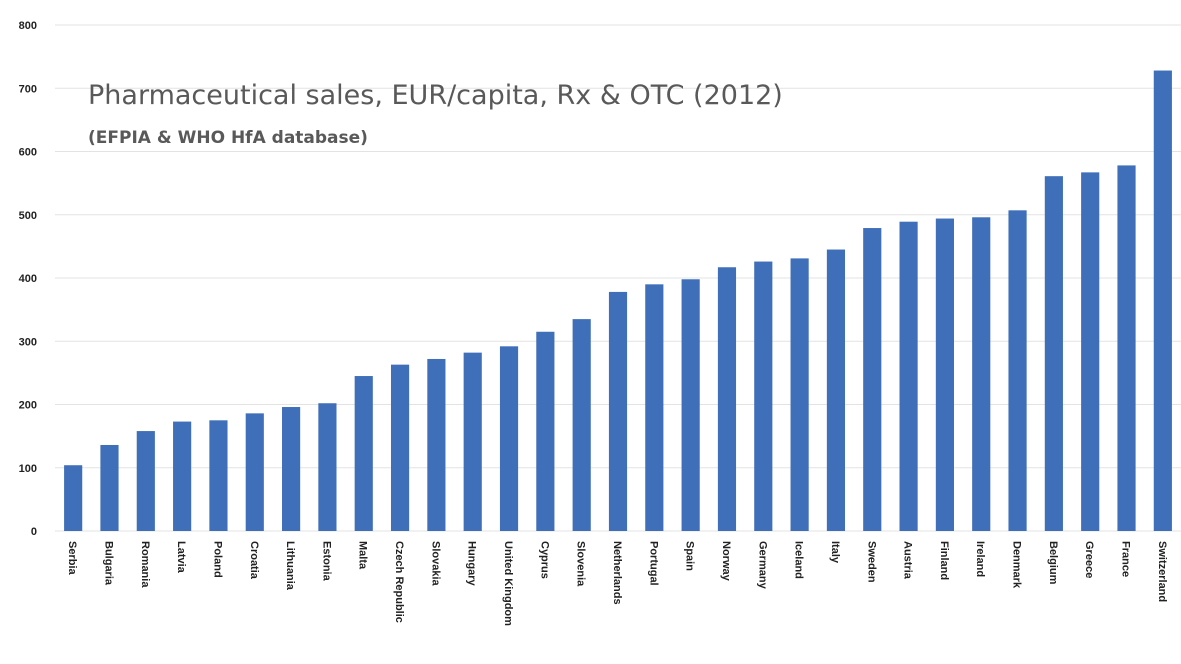  What do you see at coordinates (581, 564) in the screenshot?
I see `x-tick-label: Slovenia` at bounding box center [581, 564].